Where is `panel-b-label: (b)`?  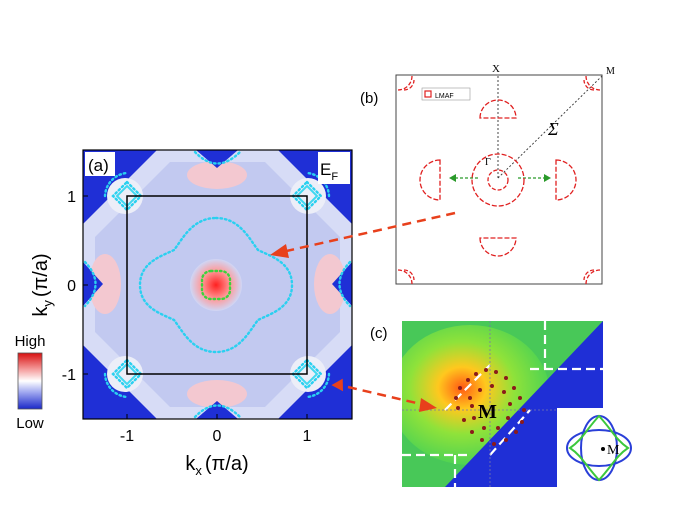
panel-b-label: (b) is located at coordinates (369, 98).